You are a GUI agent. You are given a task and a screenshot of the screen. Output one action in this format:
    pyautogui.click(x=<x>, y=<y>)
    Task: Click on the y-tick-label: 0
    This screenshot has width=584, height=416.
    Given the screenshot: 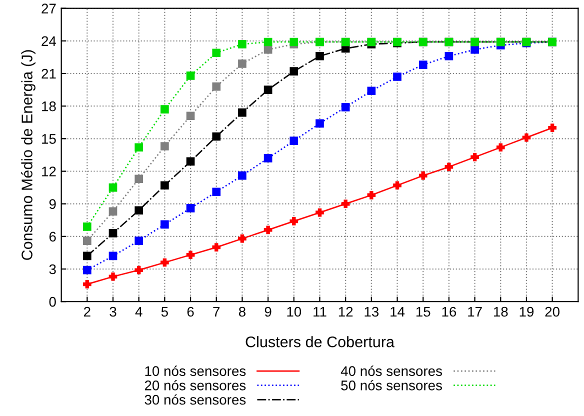 What is the action you would take?
    pyautogui.click(x=52, y=301)
    